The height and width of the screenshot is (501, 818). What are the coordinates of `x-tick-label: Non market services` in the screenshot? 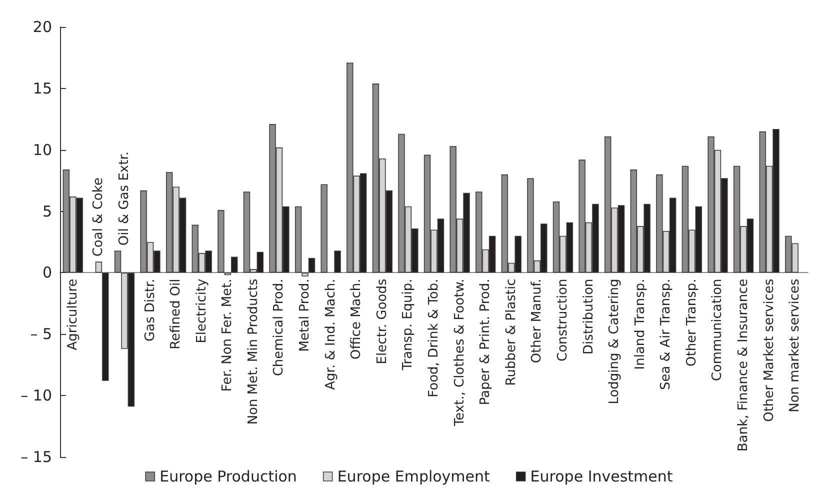 It's located at (795, 345).